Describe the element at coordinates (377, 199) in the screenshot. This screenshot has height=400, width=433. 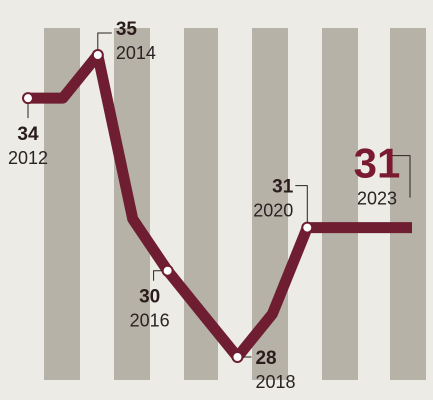
I see `year-label-2023: 2023` at that location.